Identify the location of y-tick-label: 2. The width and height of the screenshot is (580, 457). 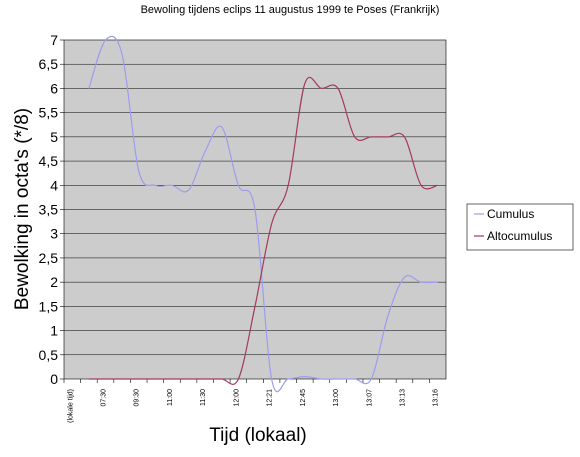
(54, 282).